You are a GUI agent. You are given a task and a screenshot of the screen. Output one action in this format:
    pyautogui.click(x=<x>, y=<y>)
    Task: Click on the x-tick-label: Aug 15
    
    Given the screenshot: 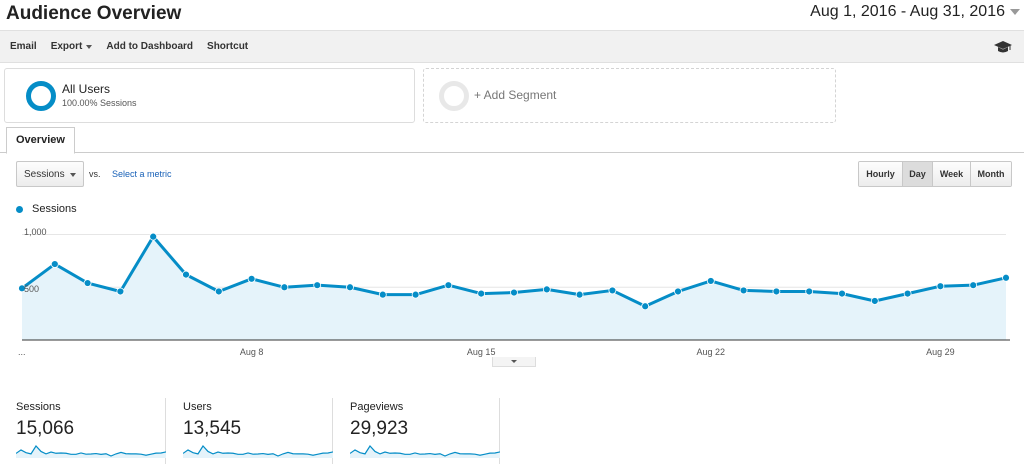 What is the action you would take?
    pyautogui.click(x=481, y=352)
    